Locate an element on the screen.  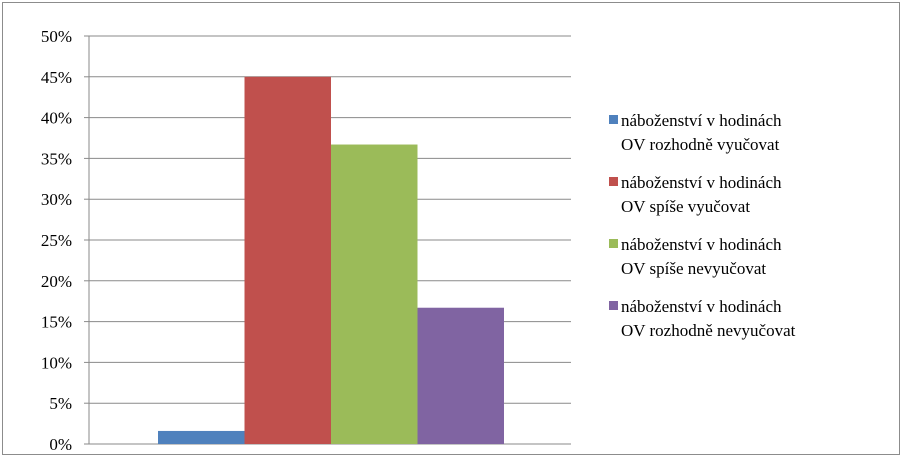
legend-label-2-line1: náboženství v hodinách is located at coordinates (701, 182).